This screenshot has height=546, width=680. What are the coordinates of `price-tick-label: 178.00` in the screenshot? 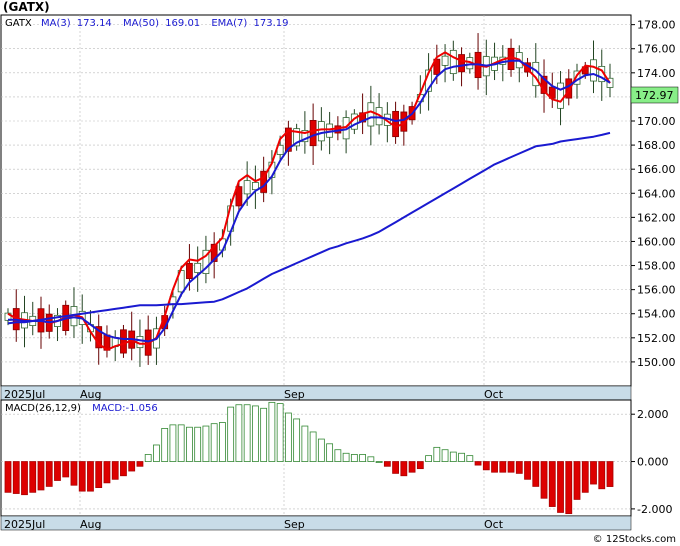 It's located at (656, 25).